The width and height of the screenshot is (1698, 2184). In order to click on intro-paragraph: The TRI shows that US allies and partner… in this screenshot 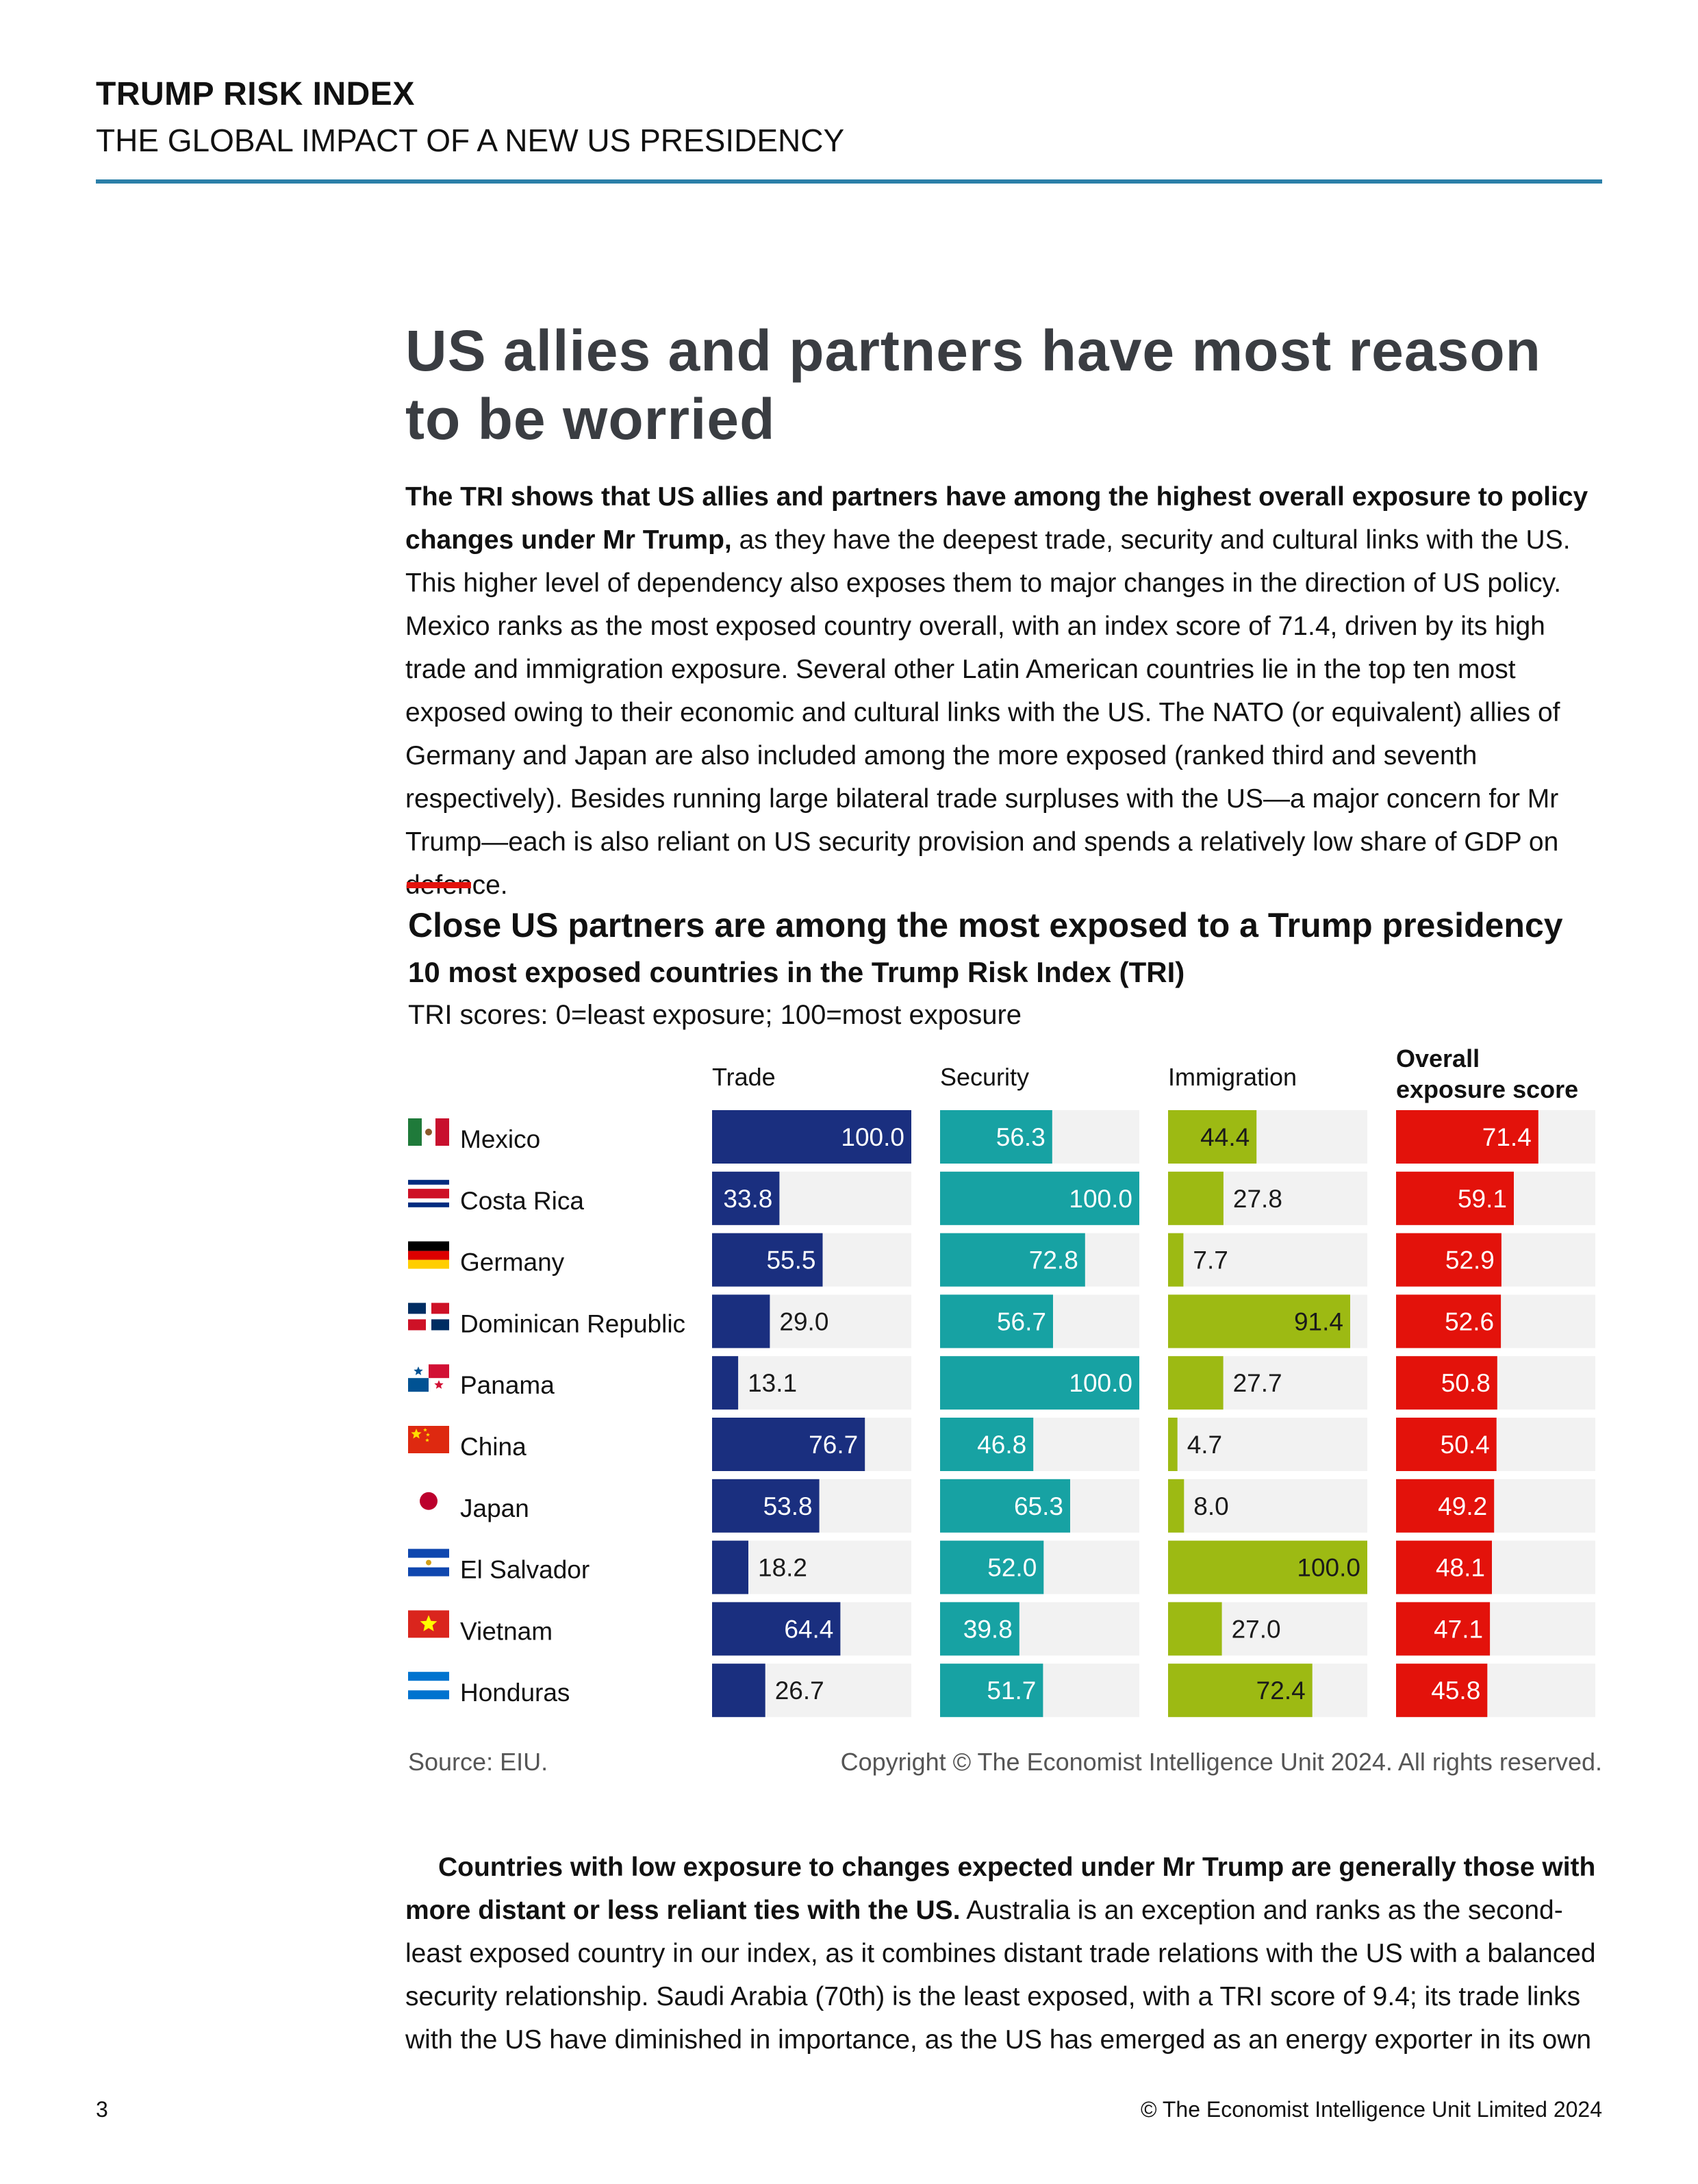, I will do `click(1007, 691)`.